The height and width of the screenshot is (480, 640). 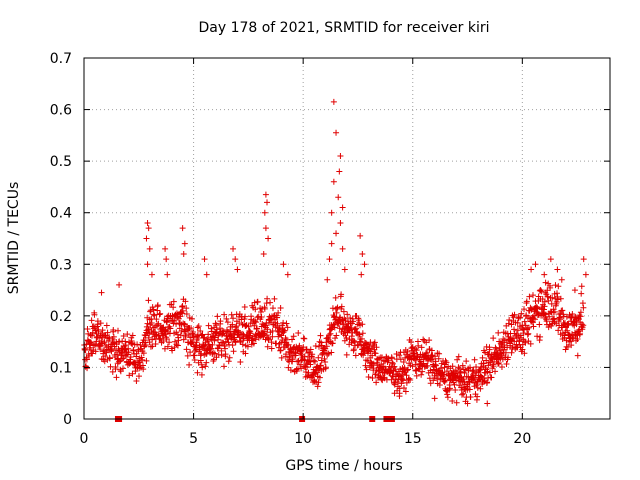 I want to click on y-tick-label: 0.6, so click(x=61, y=111).